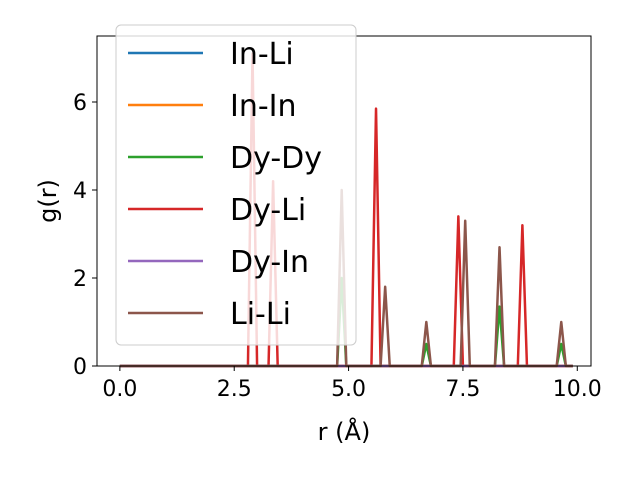  What do you see at coordinates (348, 389) in the screenshot?
I see `x-tick-label: 5.0` at bounding box center [348, 389].